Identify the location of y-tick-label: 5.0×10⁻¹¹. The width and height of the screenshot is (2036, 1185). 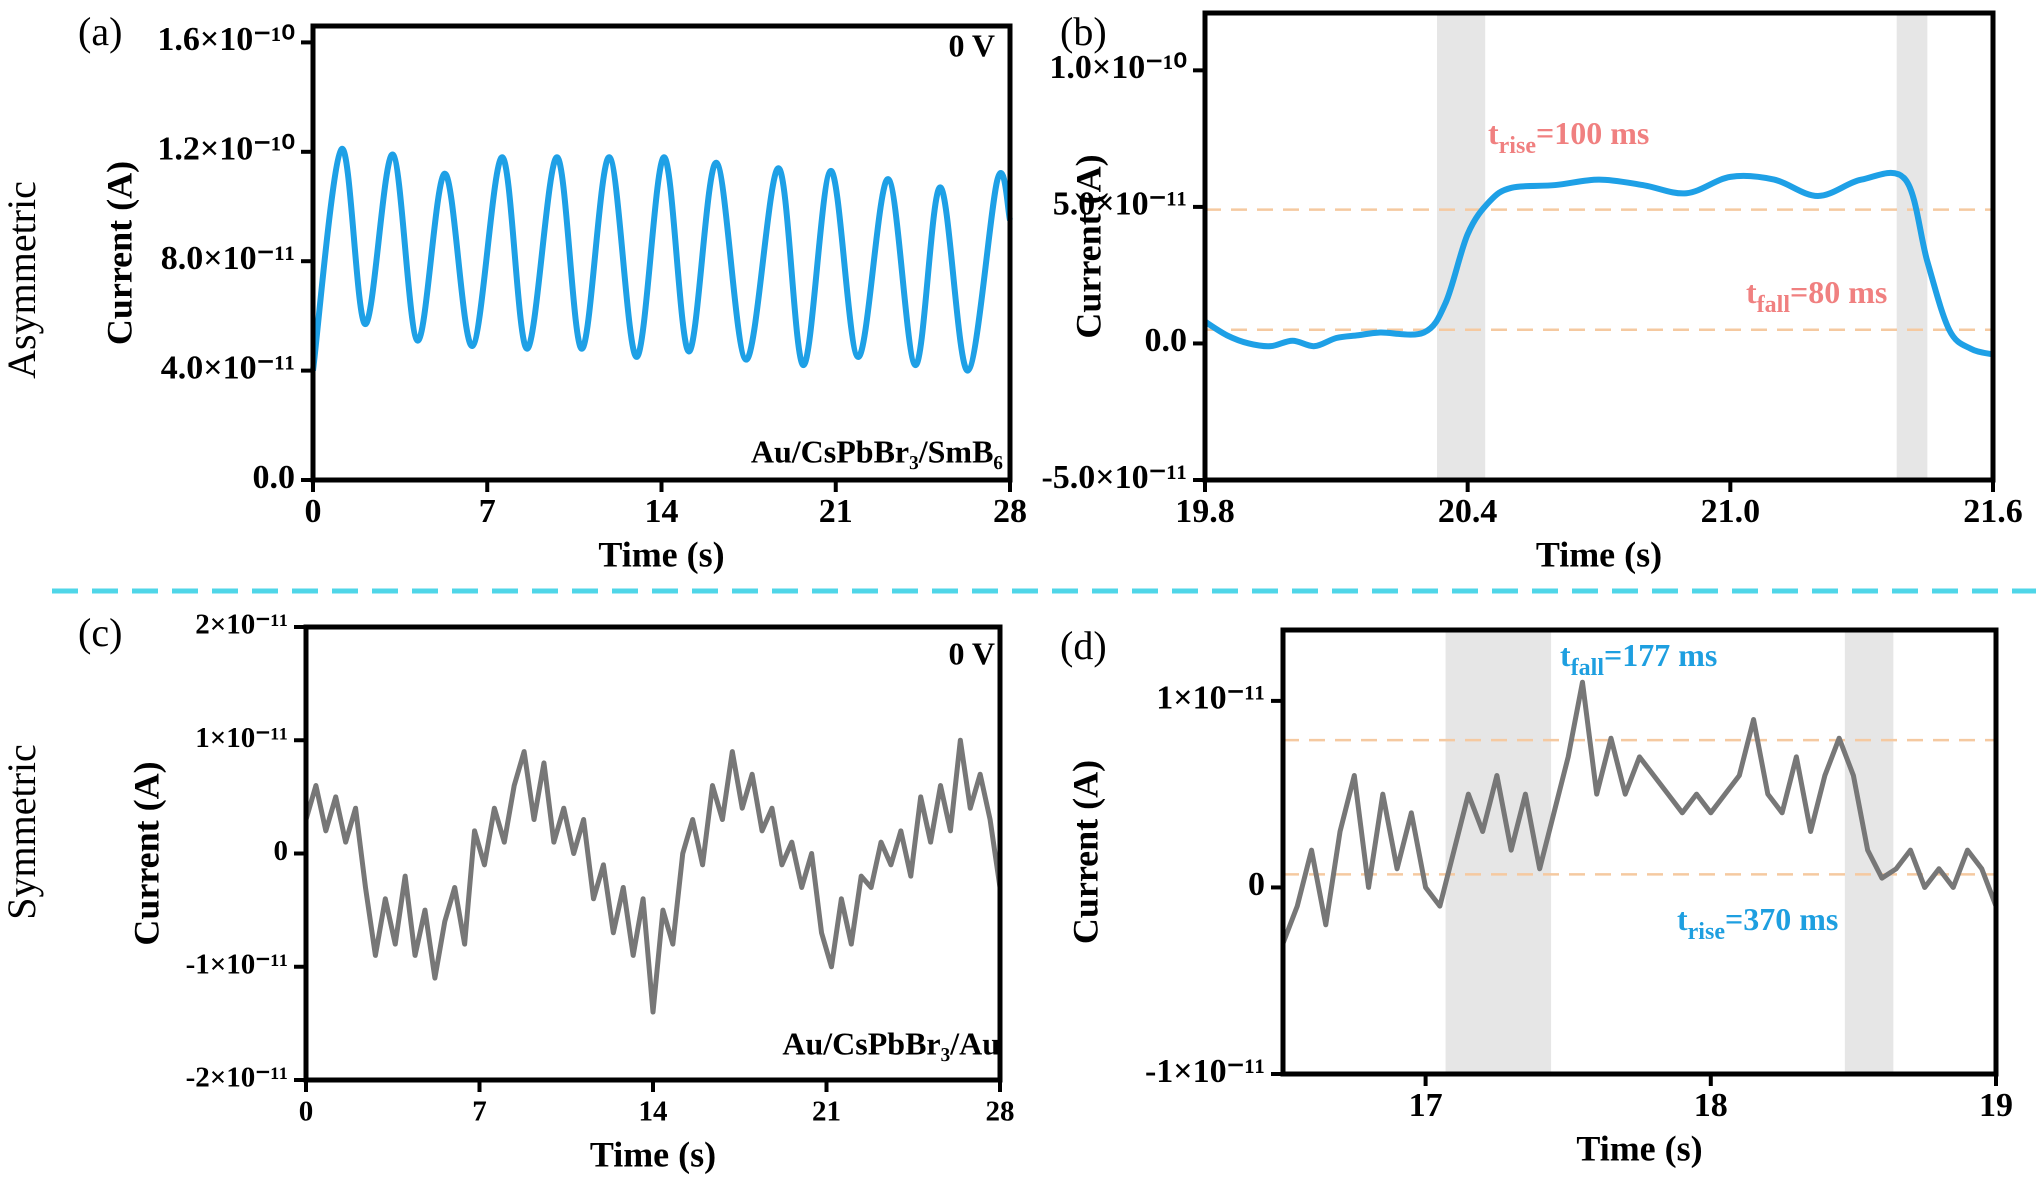
(1120, 204).